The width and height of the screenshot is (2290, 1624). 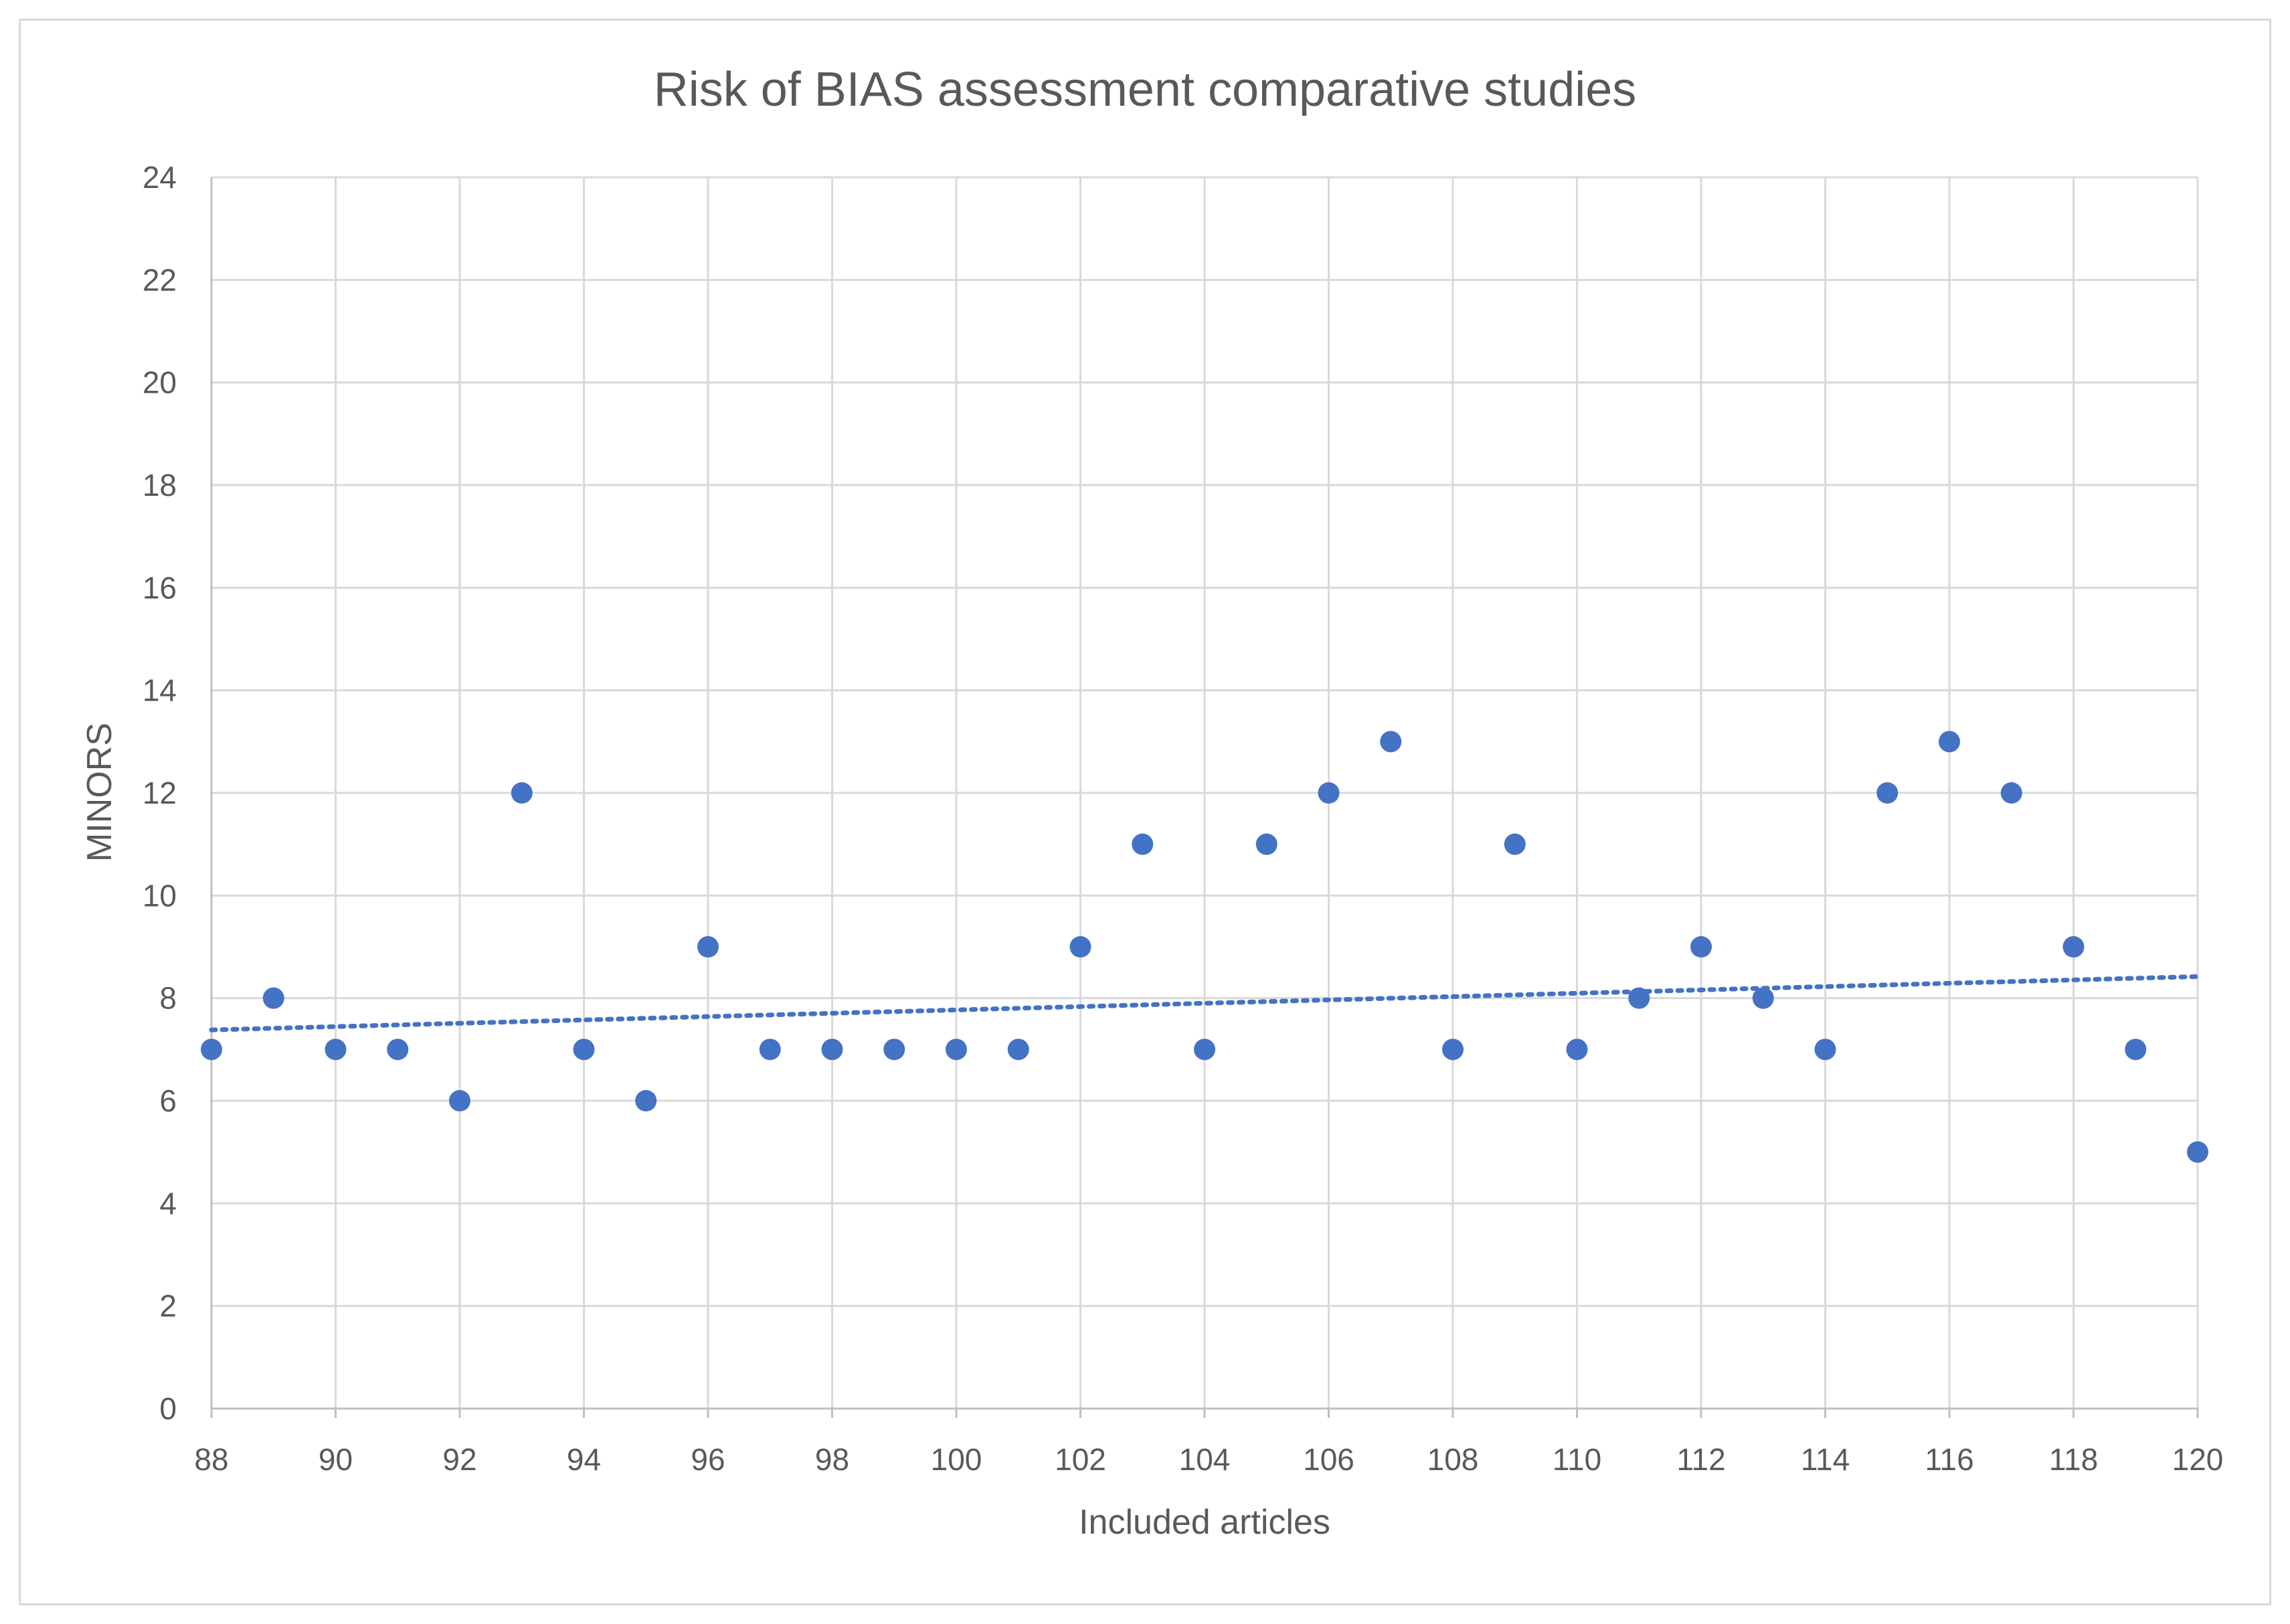 What do you see at coordinates (99, 792) in the screenshot?
I see `y-axis-label: MINORS` at bounding box center [99, 792].